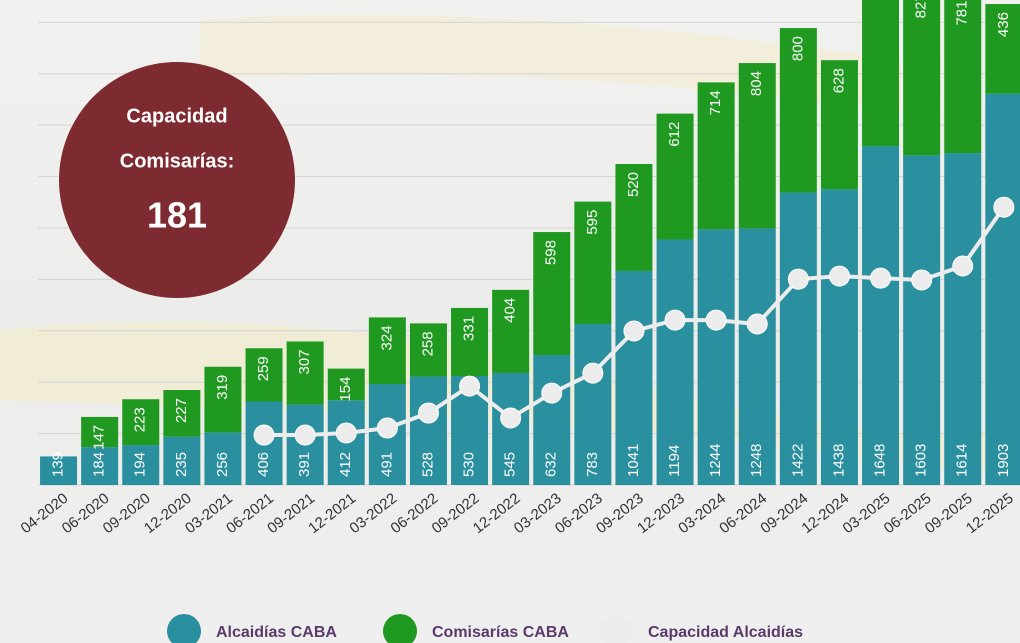 The width and height of the screenshot is (1020, 643). I want to click on value-label: 391, so click(304, 464).